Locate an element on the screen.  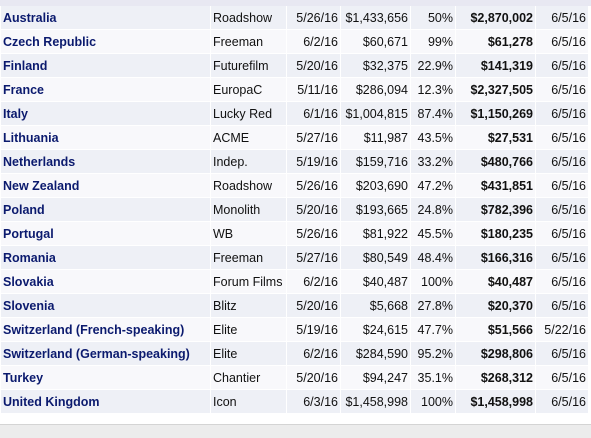
total-gross: $180,235 is located at coordinates (495, 234).